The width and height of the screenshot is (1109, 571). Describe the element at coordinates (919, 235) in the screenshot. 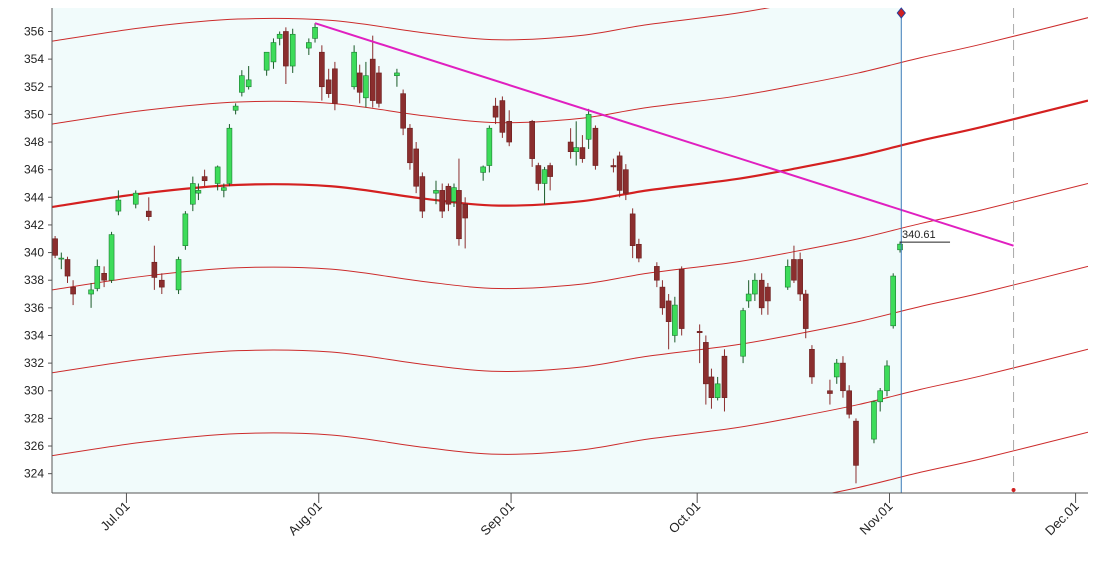

I see `last-value-label: 340.61` at that location.